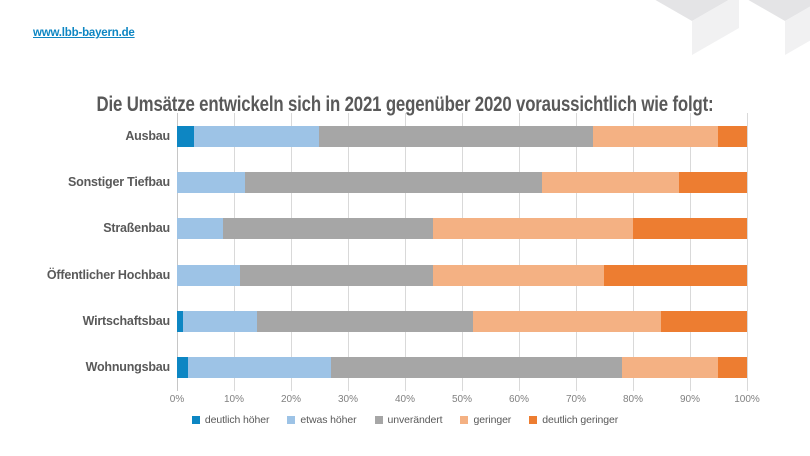  Describe the element at coordinates (747, 399) in the screenshot. I see `x-axis-tick-label: 100%` at that location.